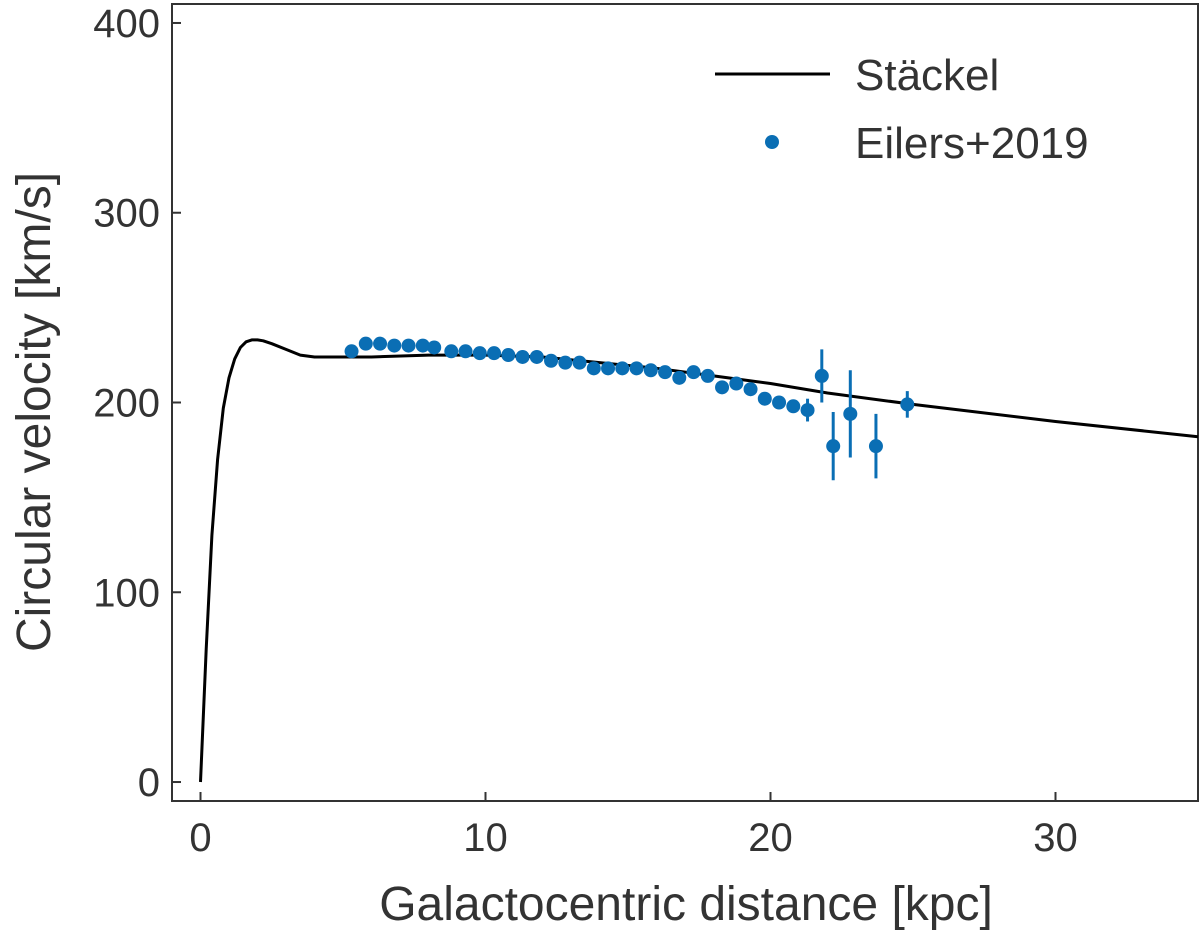  What do you see at coordinates (126, 593) in the screenshot?
I see `y-tick-label: 100` at bounding box center [126, 593].